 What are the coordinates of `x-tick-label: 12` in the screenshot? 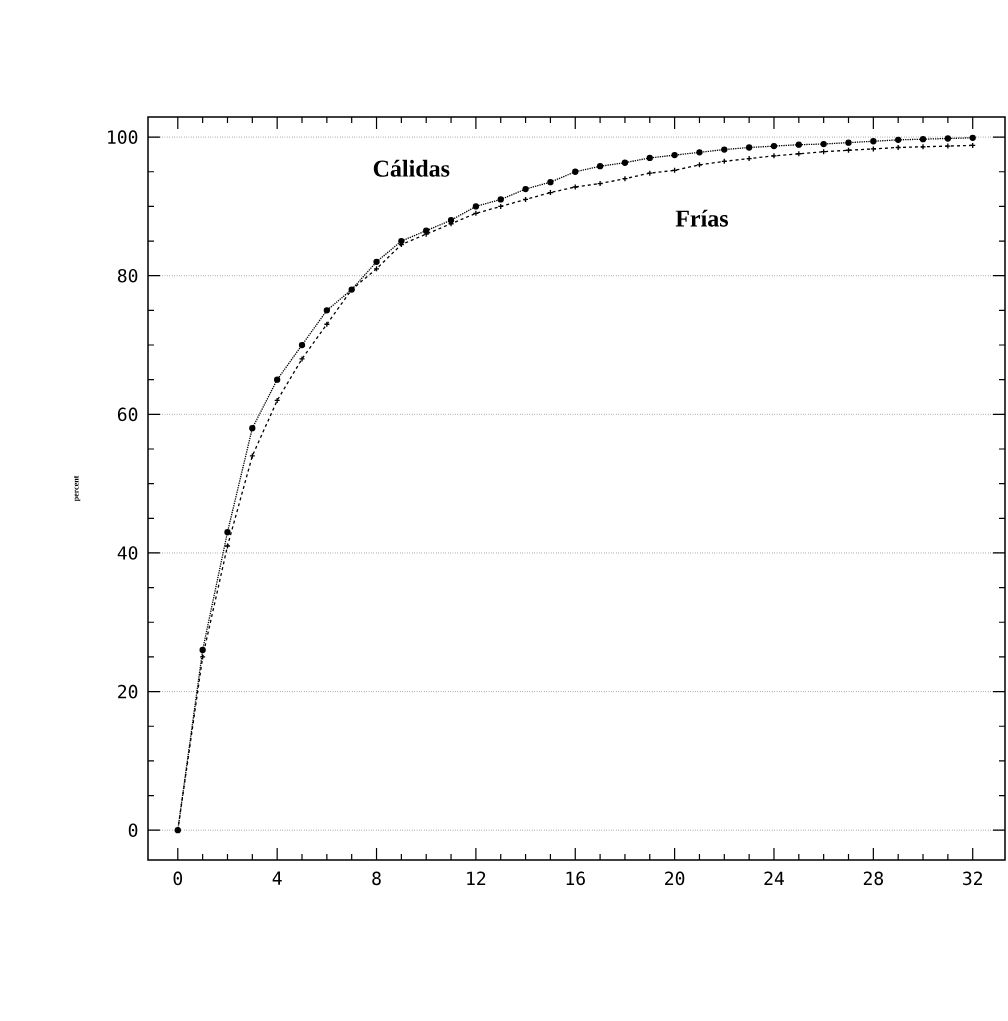 It's located at (476, 878).